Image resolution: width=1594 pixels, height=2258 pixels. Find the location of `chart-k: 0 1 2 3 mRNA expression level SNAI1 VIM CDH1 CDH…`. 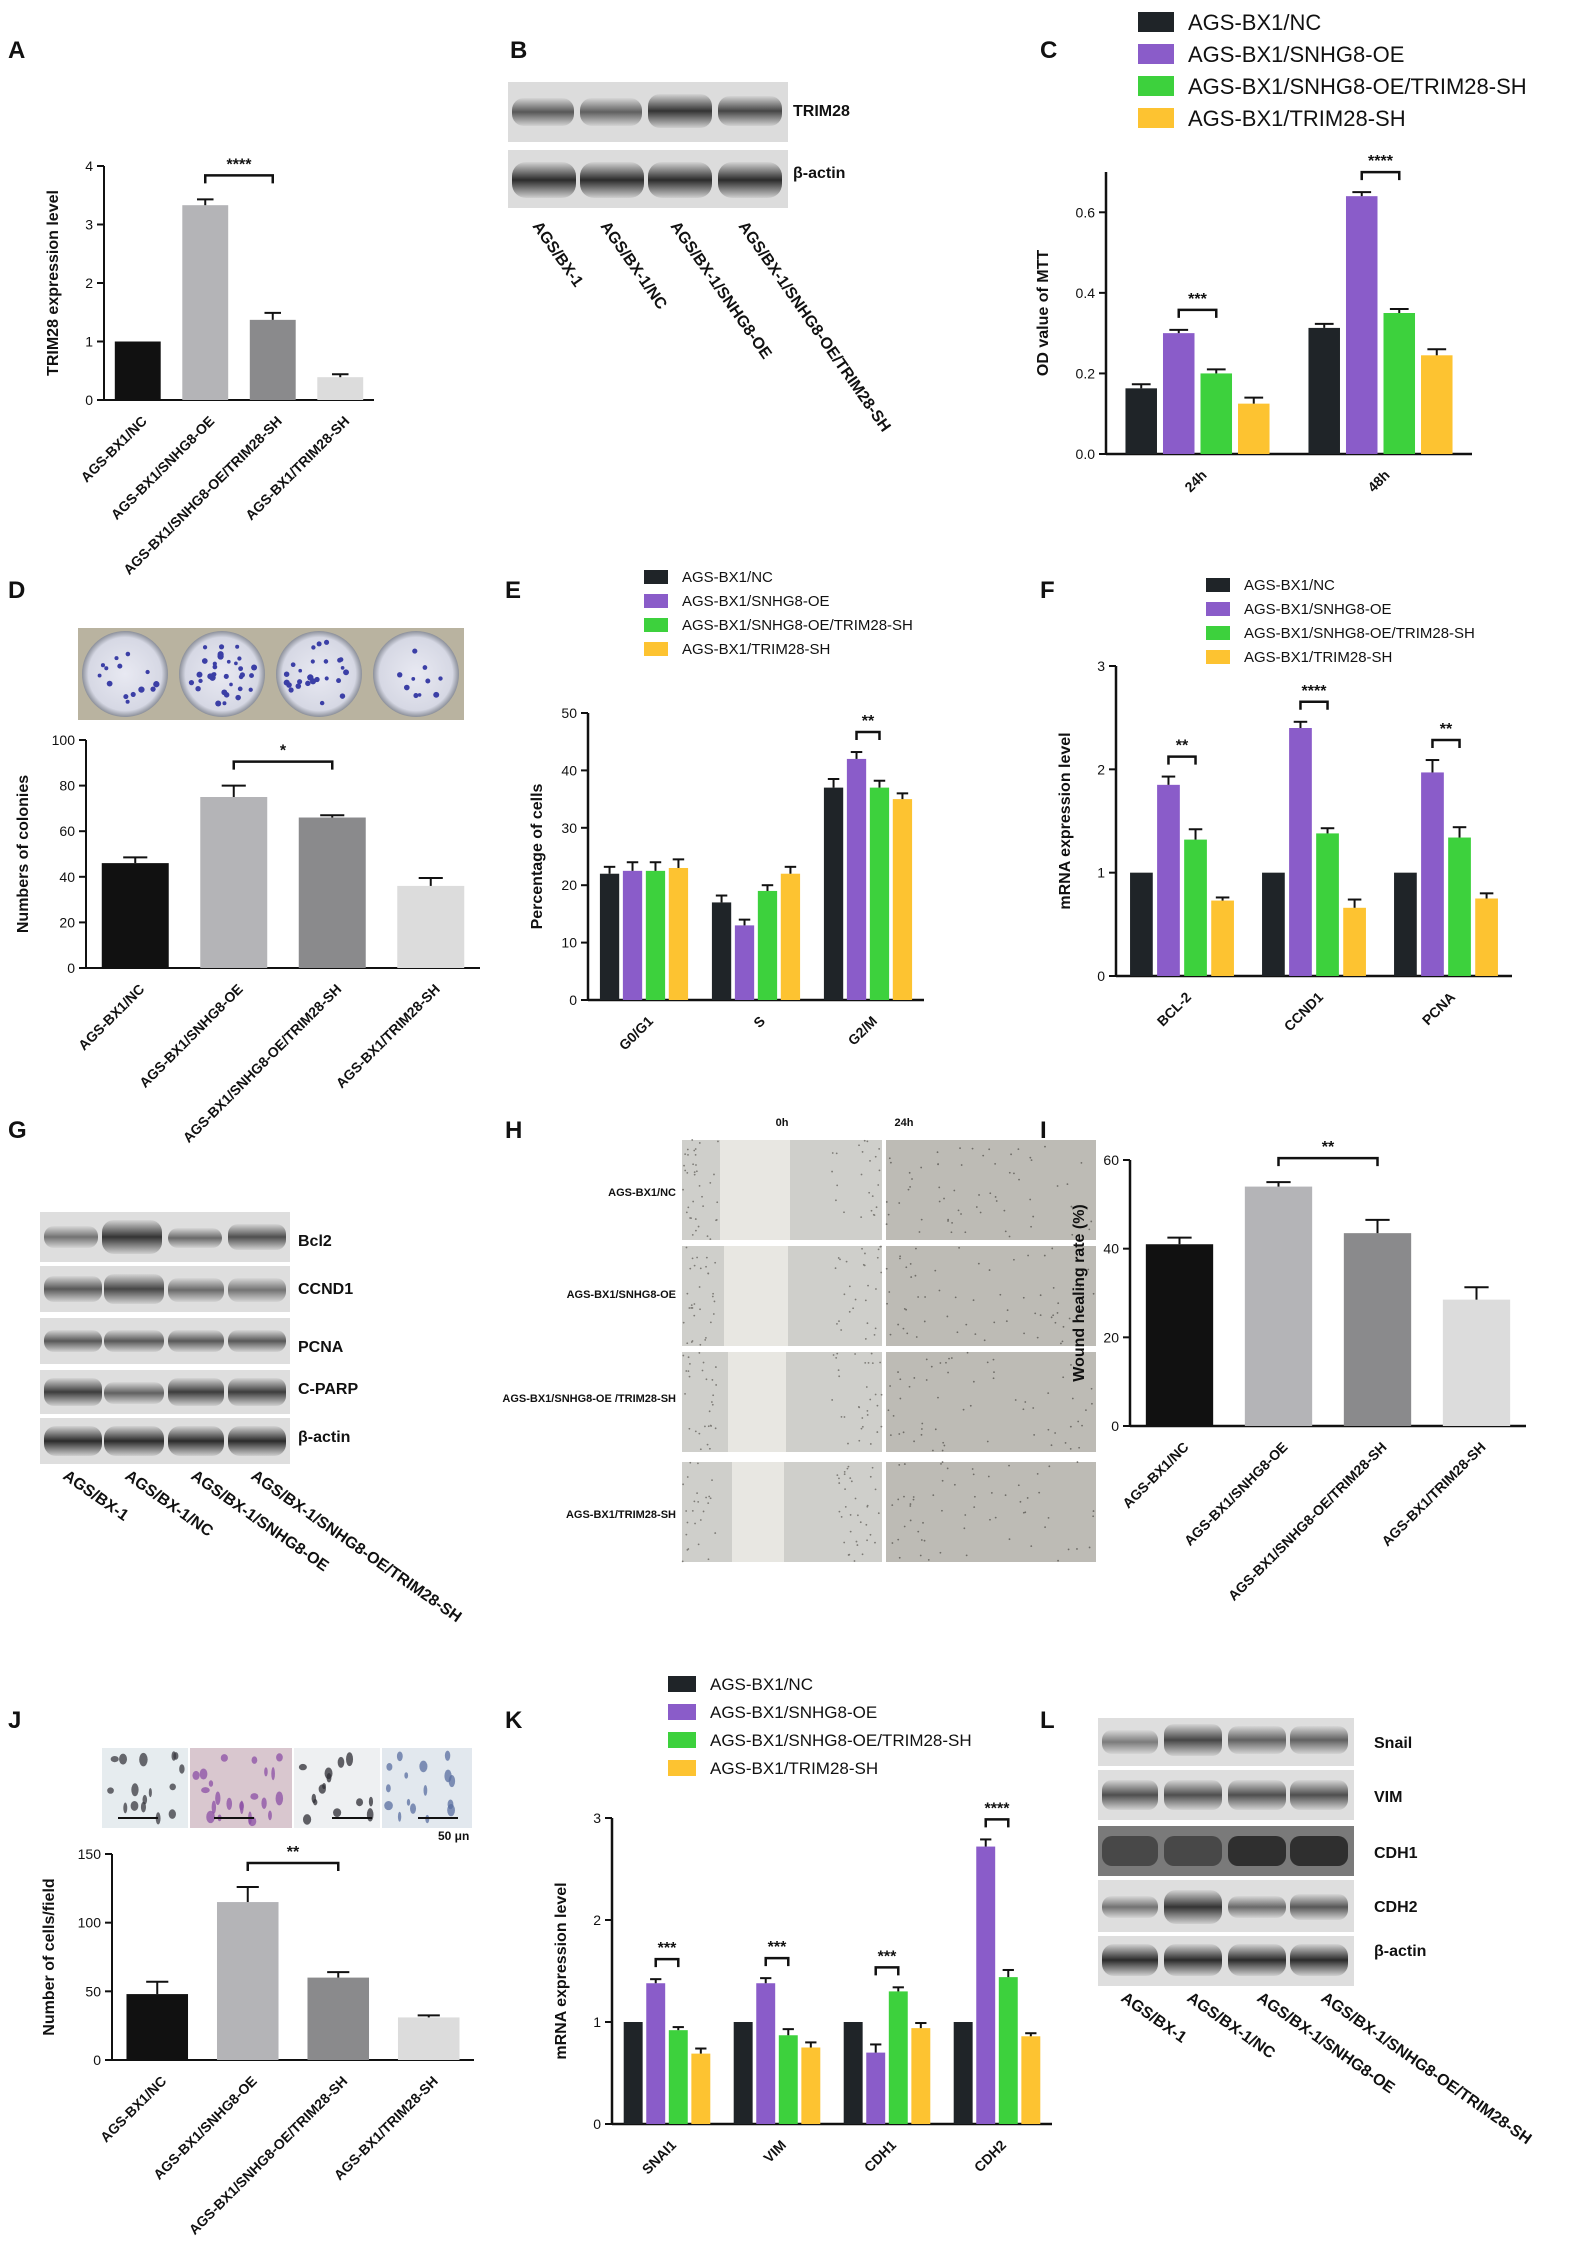

chart-k: 0 1 2 3 mRNA expression level SNAI1 VIM CDH1 CDH… is located at coordinates (802, 1926).